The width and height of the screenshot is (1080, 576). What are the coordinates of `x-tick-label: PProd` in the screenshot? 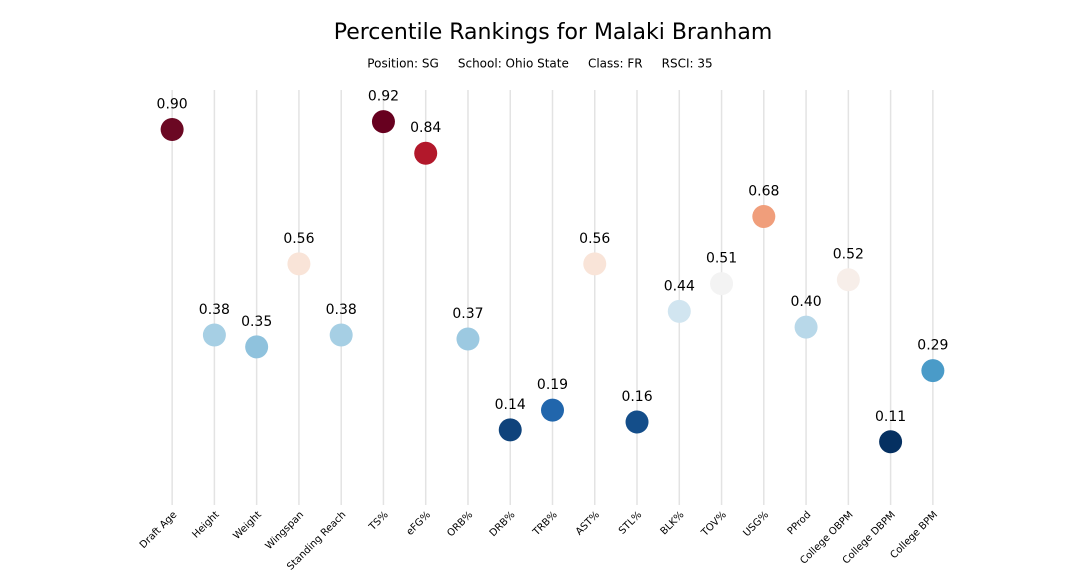 It's located at (800, 523).